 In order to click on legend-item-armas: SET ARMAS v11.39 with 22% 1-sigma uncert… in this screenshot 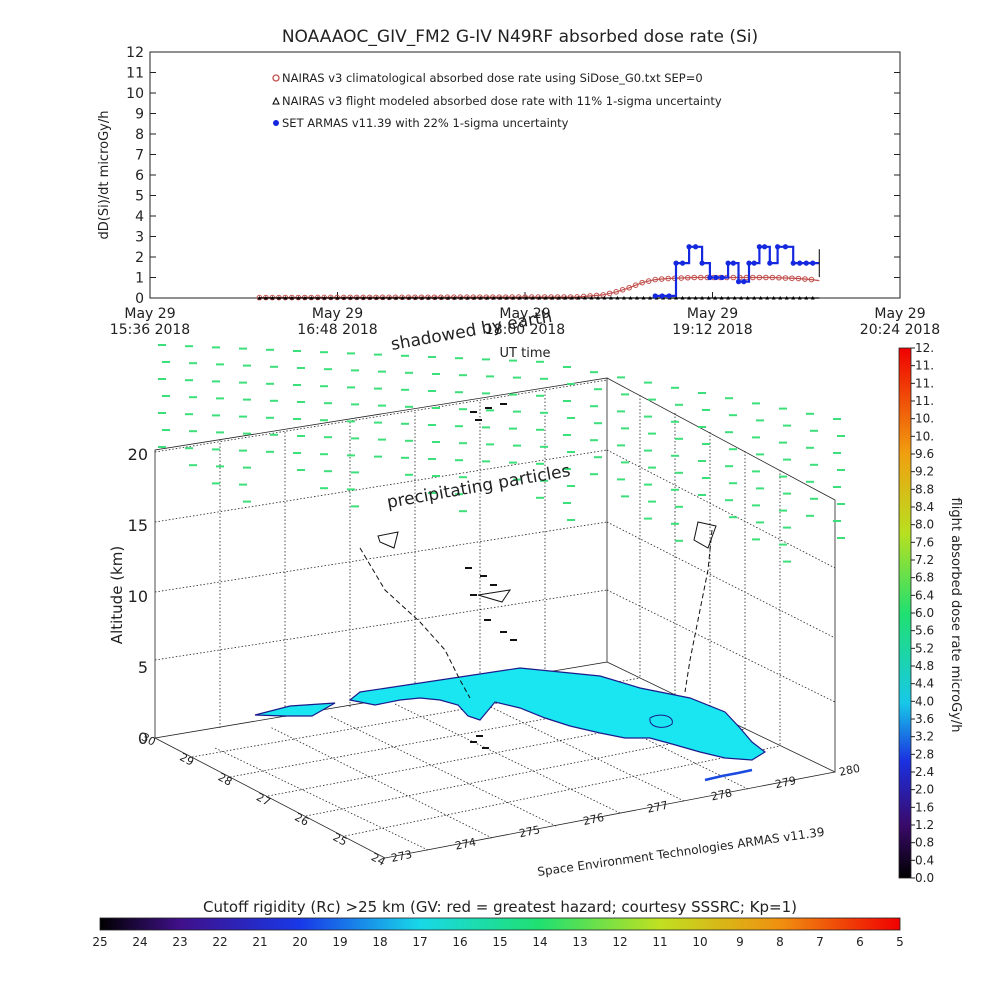, I will do `click(421, 123)`.